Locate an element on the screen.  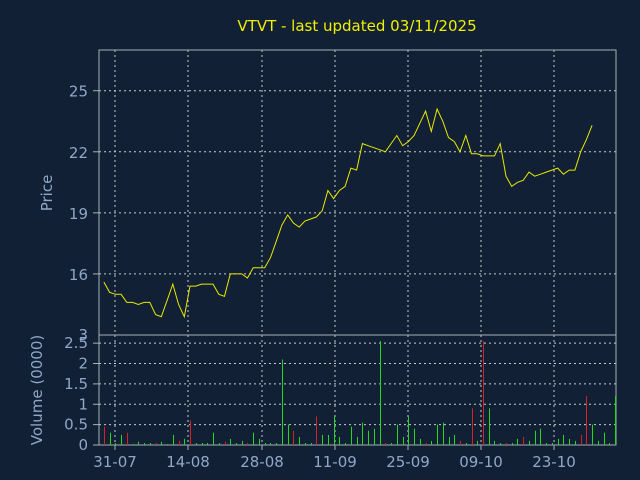
volume-tick-label: 1.5 is located at coordinates (76, 384).